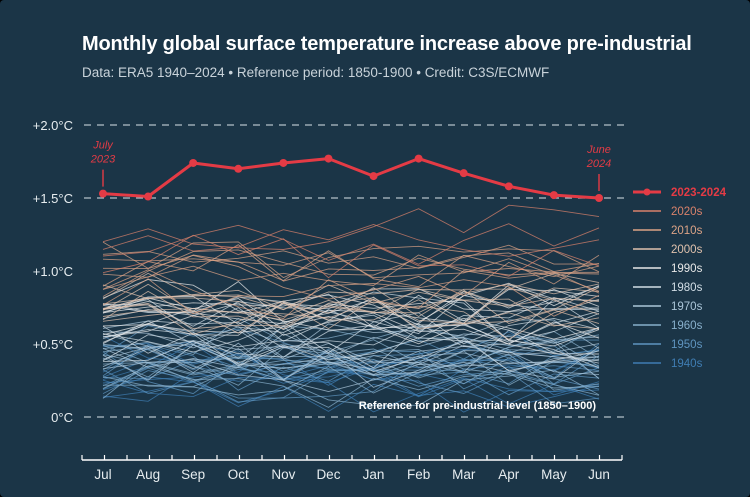 The width and height of the screenshot is (750, 497). Describe the element at coordinates (598, 164) in the screenshot. I see `annotation-label: 2024` at that location.